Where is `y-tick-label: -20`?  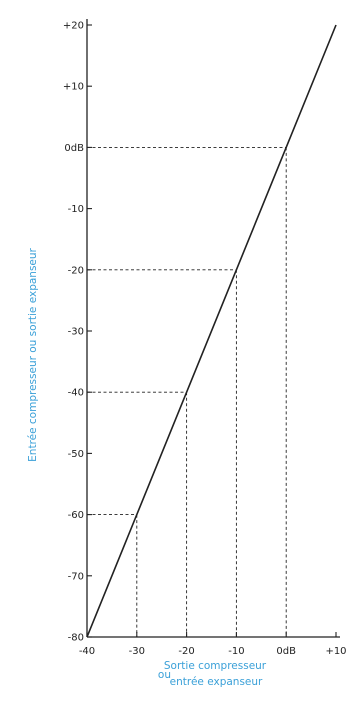
y-tick-label: -20 is located at coordinates (76, 270).